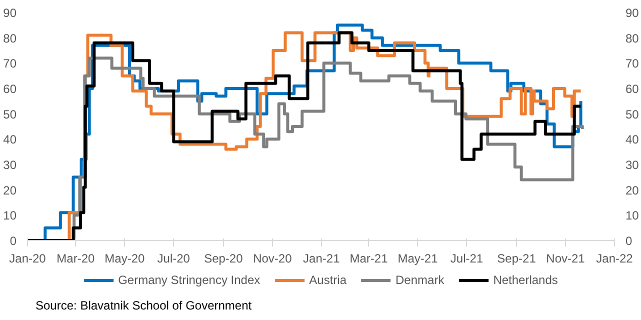 The width and height of the screenshot is (641, 320). I want to click on y2-tick-label: 40, so click(633, 139).